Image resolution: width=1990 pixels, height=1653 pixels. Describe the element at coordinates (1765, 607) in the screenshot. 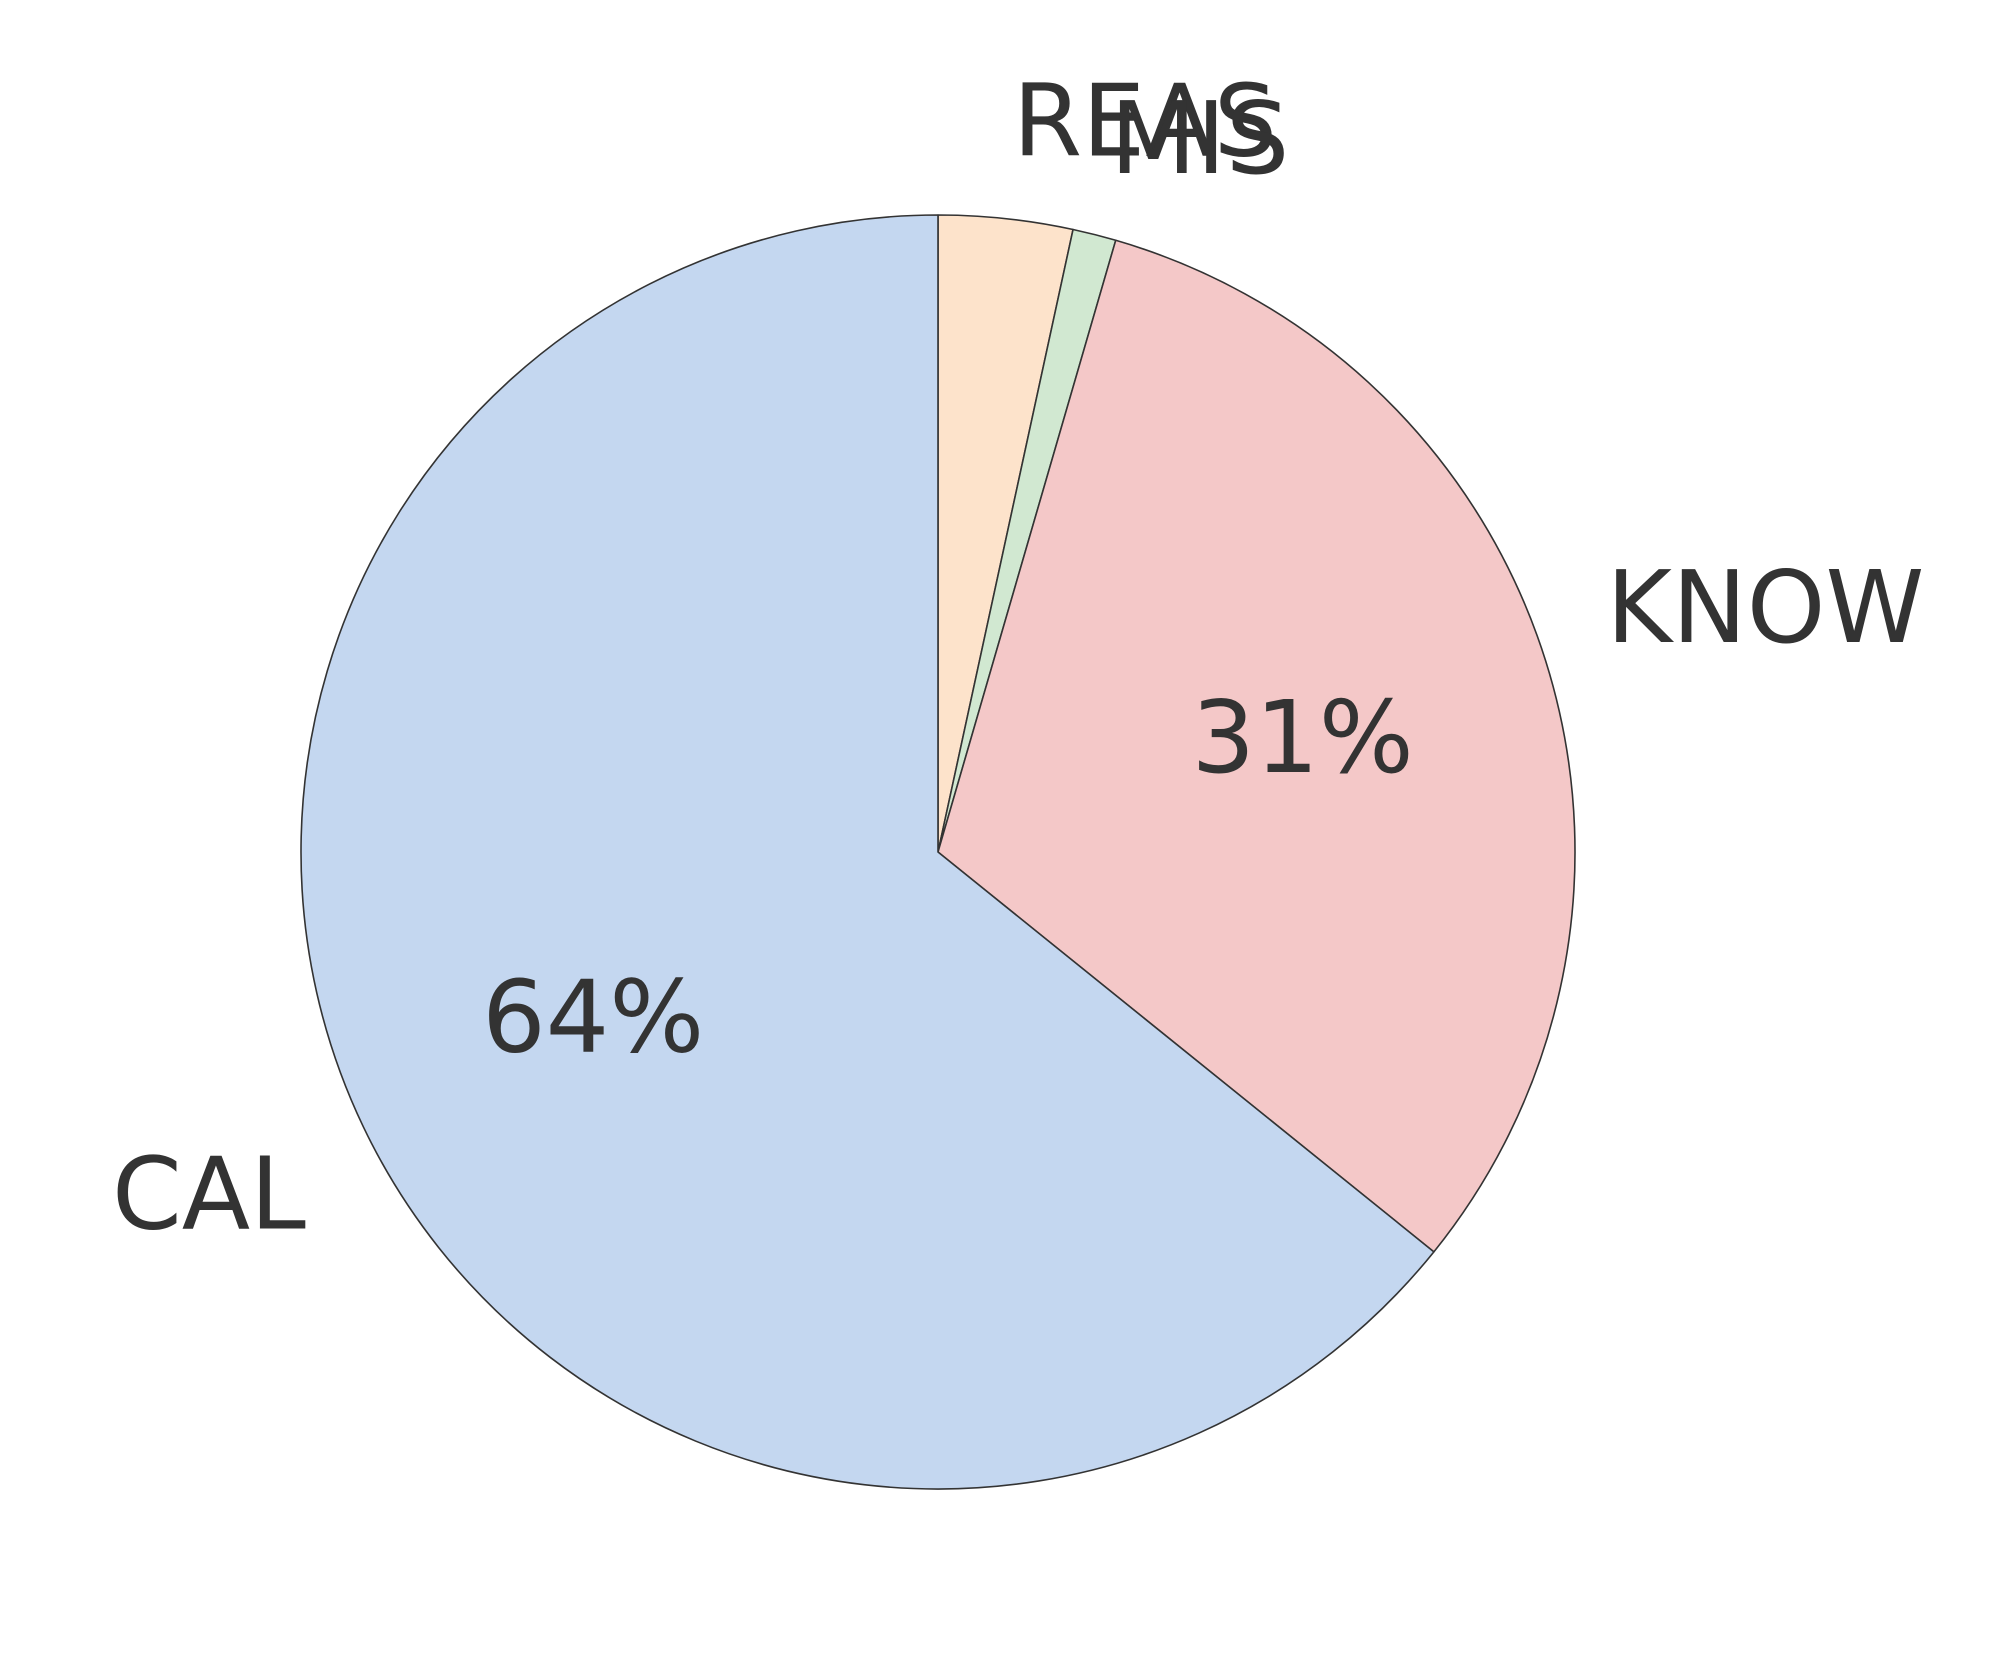

I see `category-label-know: KNOW` at that location.